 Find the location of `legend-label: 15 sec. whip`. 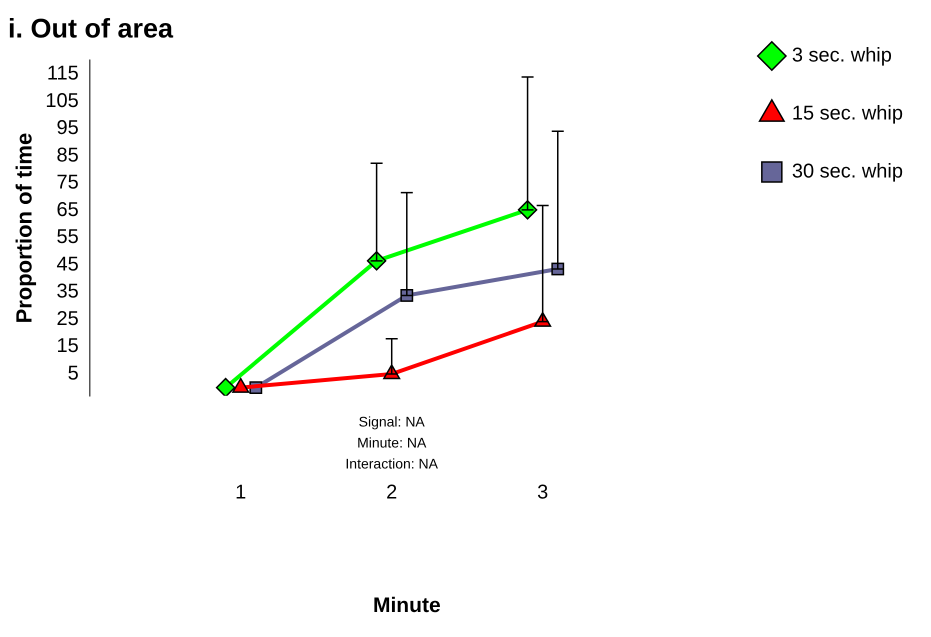

legend-label: 15 sec. whip is located at coordinates (847, 113).